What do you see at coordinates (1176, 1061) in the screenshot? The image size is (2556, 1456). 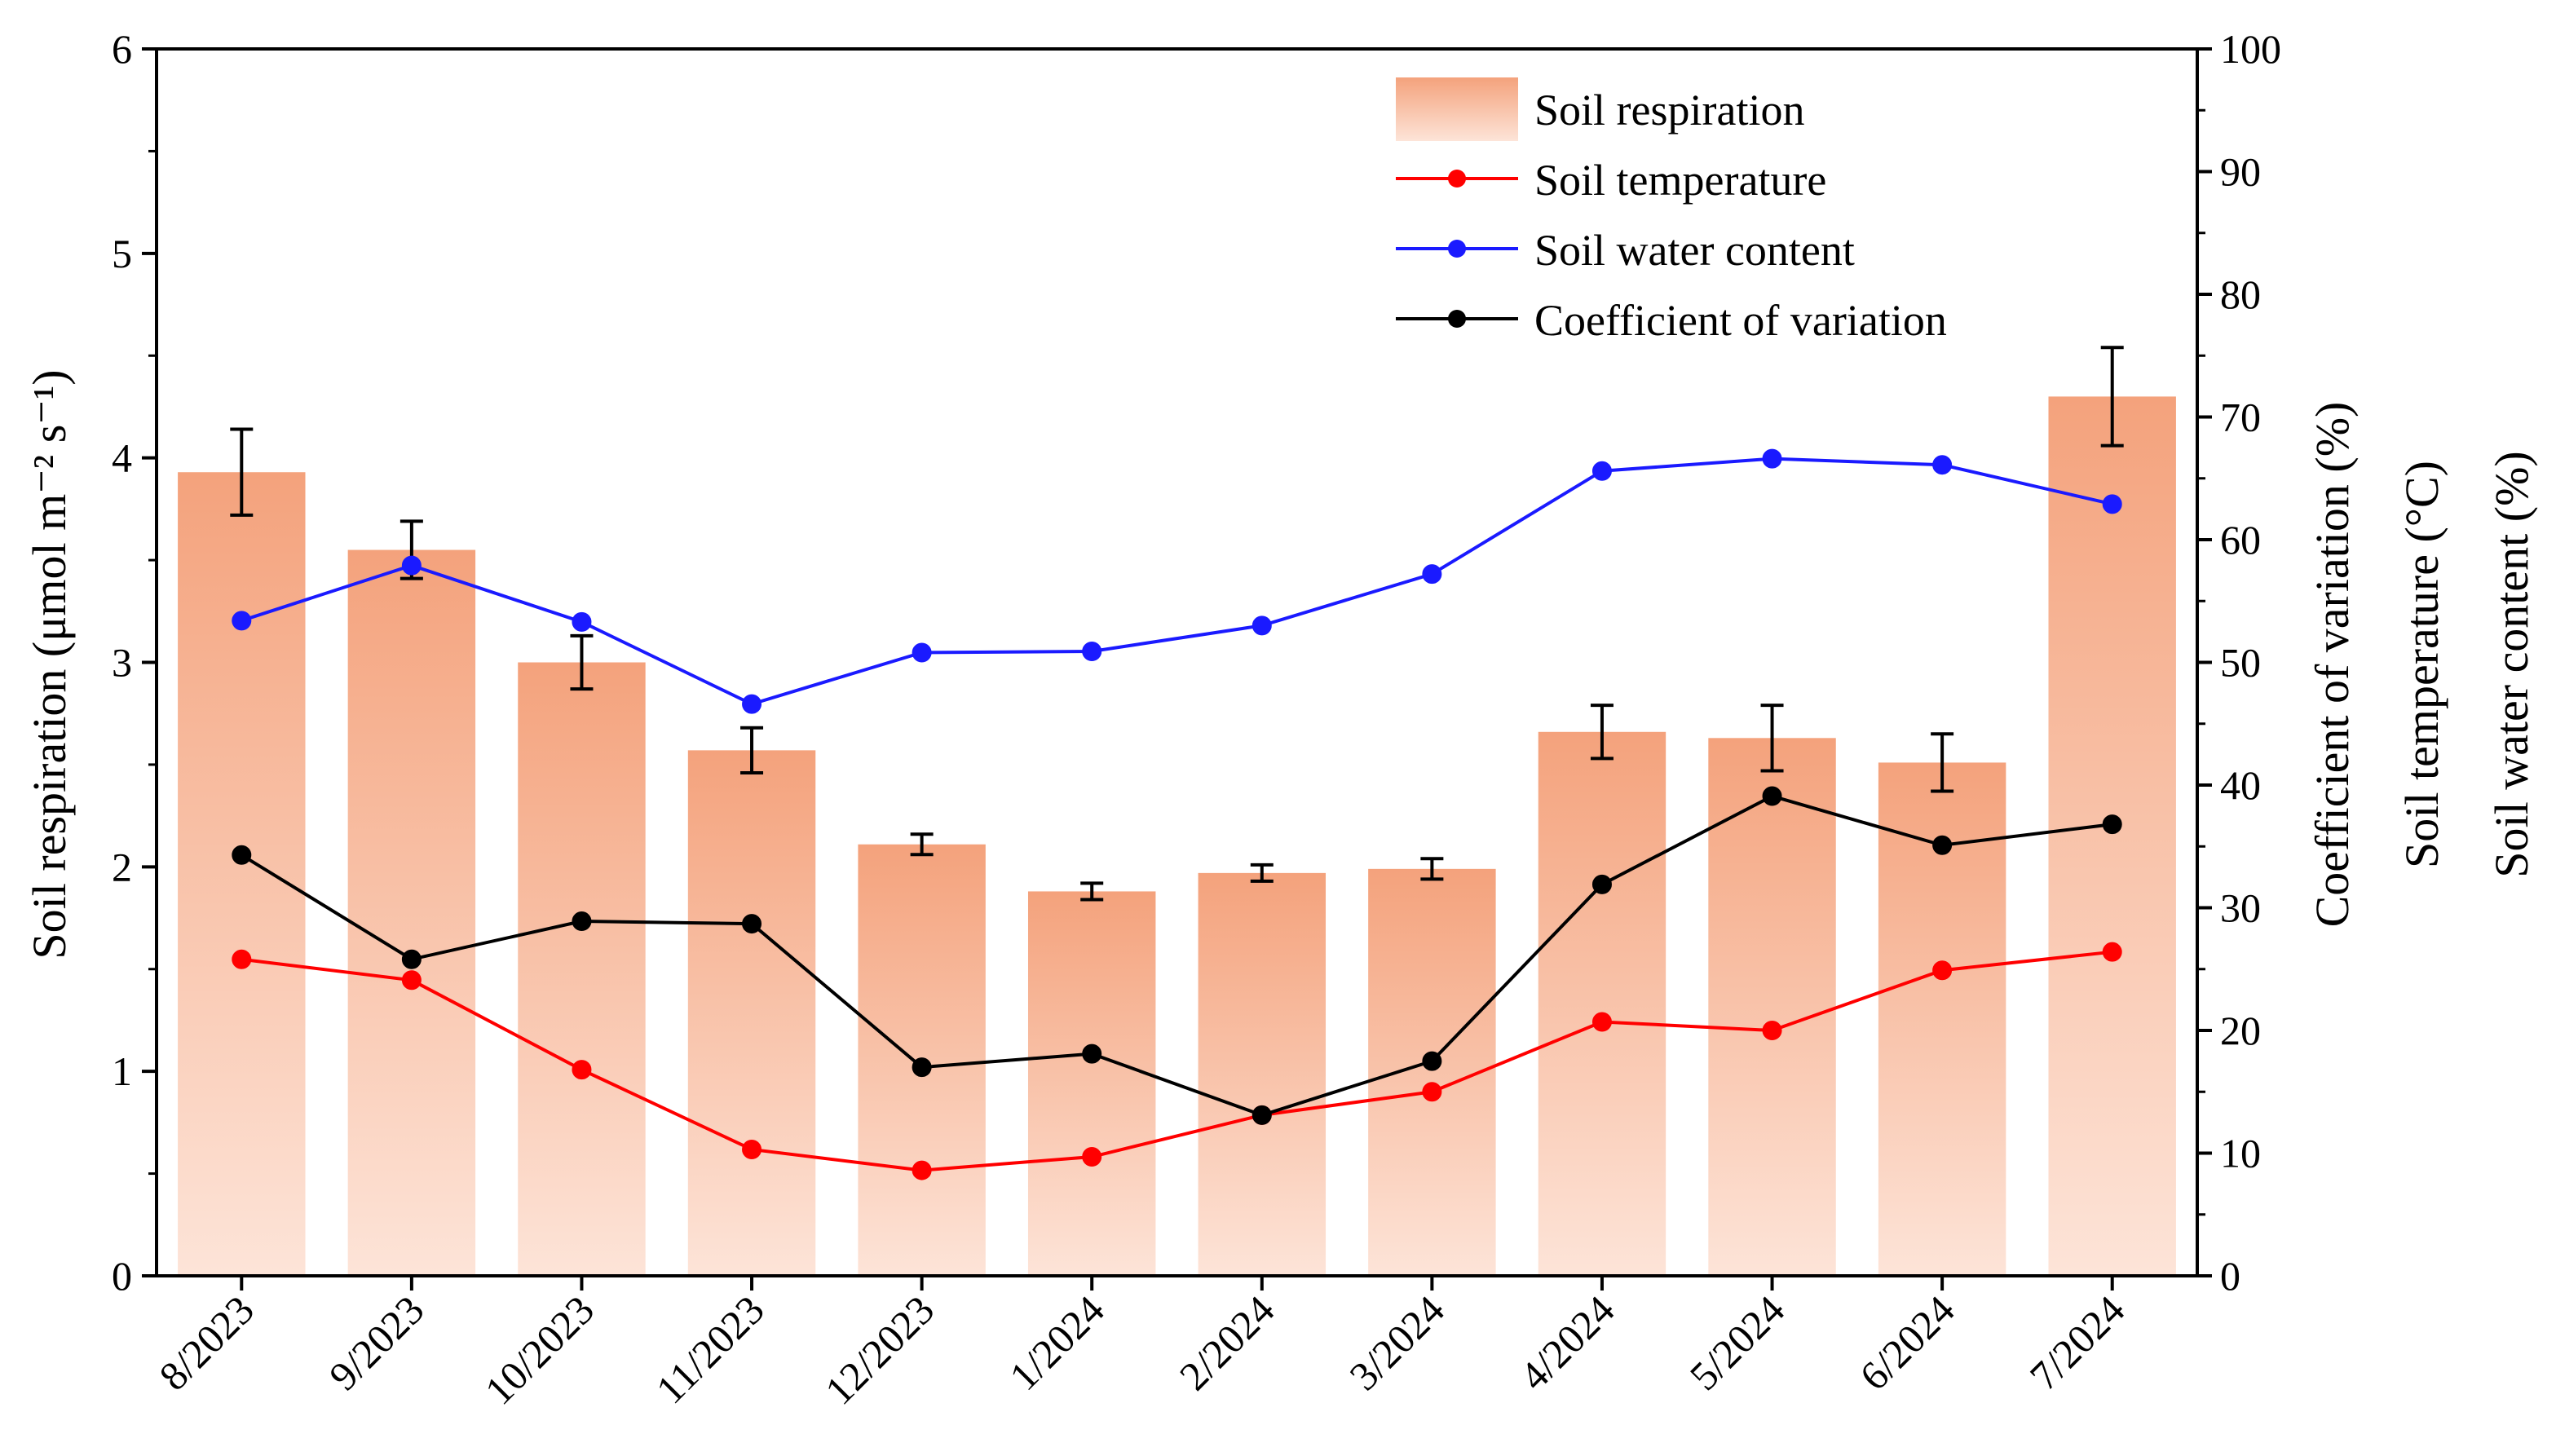 I see `line-soil-temperature` at bounding box center [1176, 1061].